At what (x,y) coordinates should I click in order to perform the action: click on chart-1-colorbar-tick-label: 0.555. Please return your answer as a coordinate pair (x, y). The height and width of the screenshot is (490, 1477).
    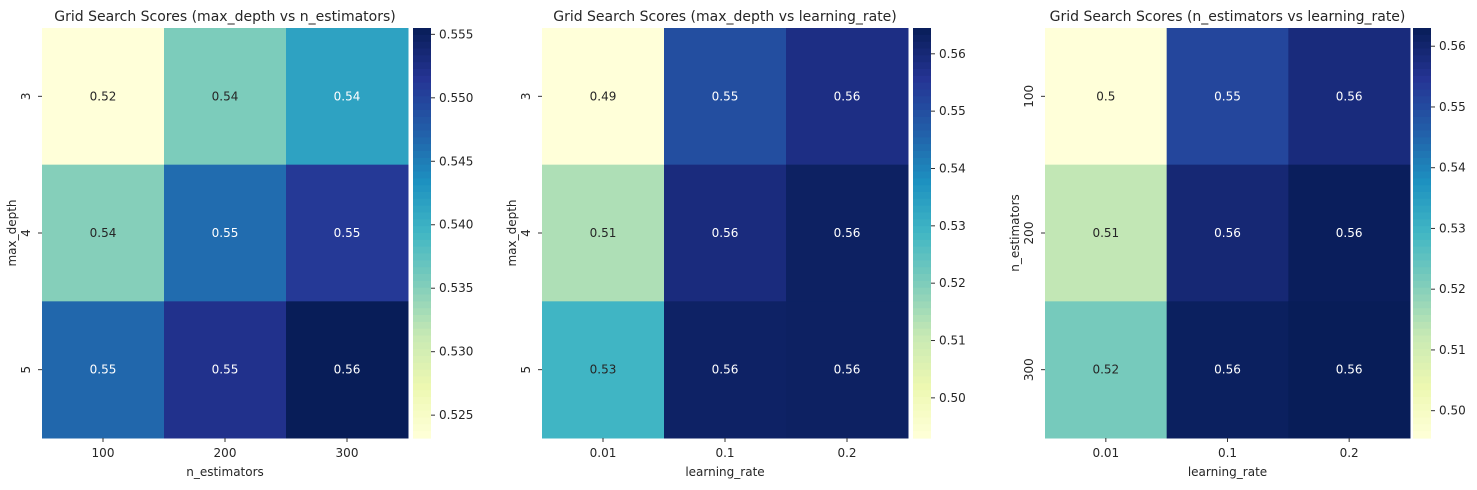
    Looking at the image, I should click on (456, 34).